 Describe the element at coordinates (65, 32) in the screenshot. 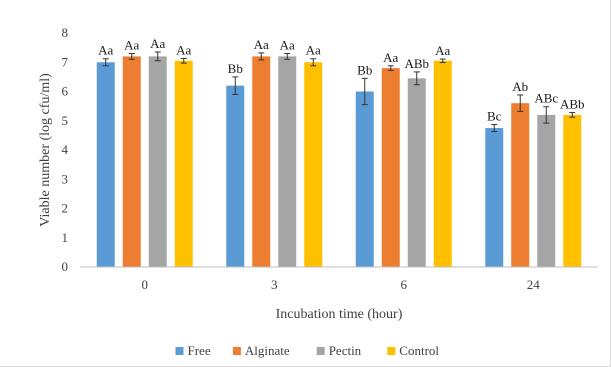

I see `y-tick-label: 8` at that location.